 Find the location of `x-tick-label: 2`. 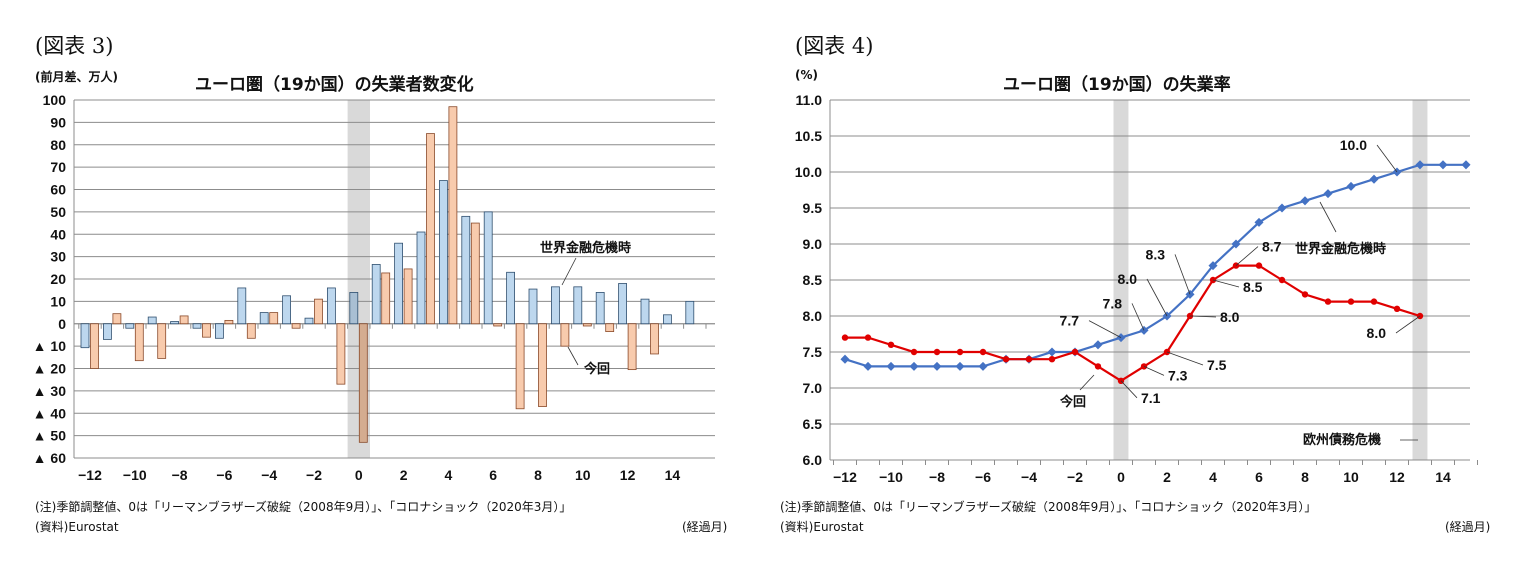

x-tick-label: 2 is located at coordinates (404, 475).